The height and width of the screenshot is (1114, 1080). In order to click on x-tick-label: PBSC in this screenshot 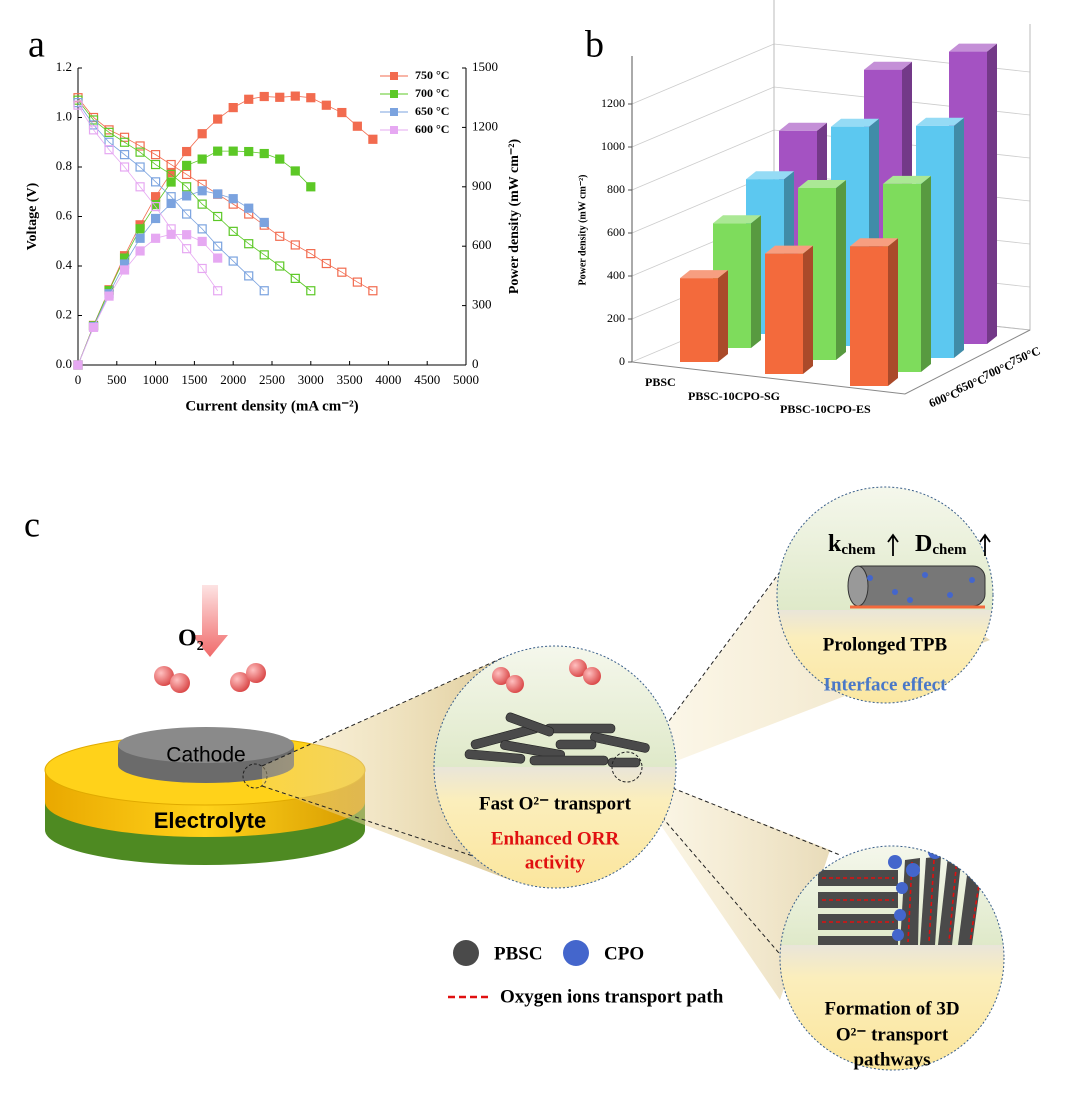, I will do `click(660, 382)`.